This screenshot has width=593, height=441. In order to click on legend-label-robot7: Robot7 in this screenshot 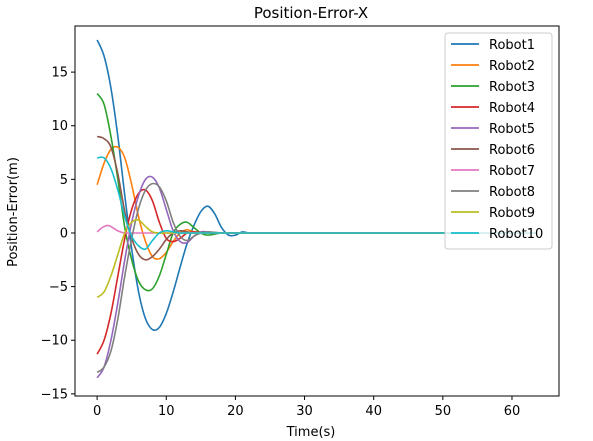, I will do `click(512, 171)`.